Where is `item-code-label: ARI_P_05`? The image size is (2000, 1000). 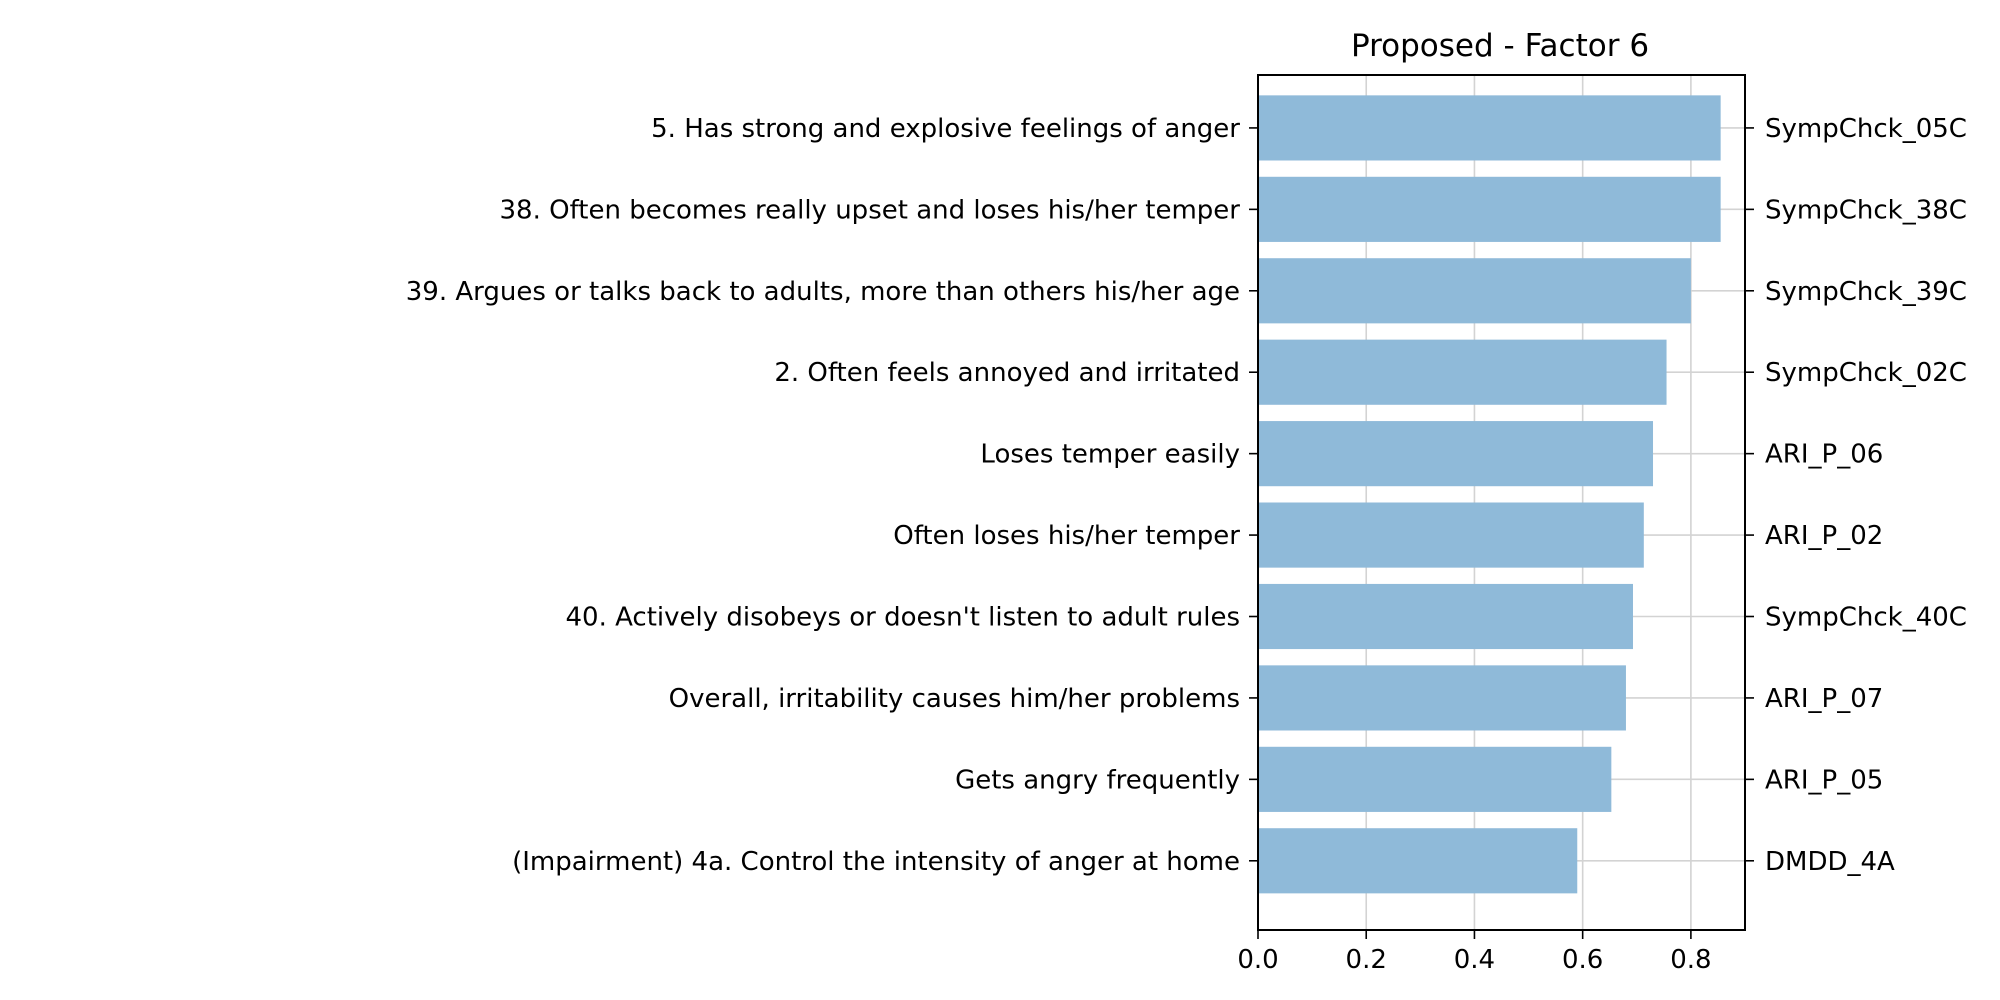
item-code-label: ARI_P_05 is located at coordinates (1824, 780).